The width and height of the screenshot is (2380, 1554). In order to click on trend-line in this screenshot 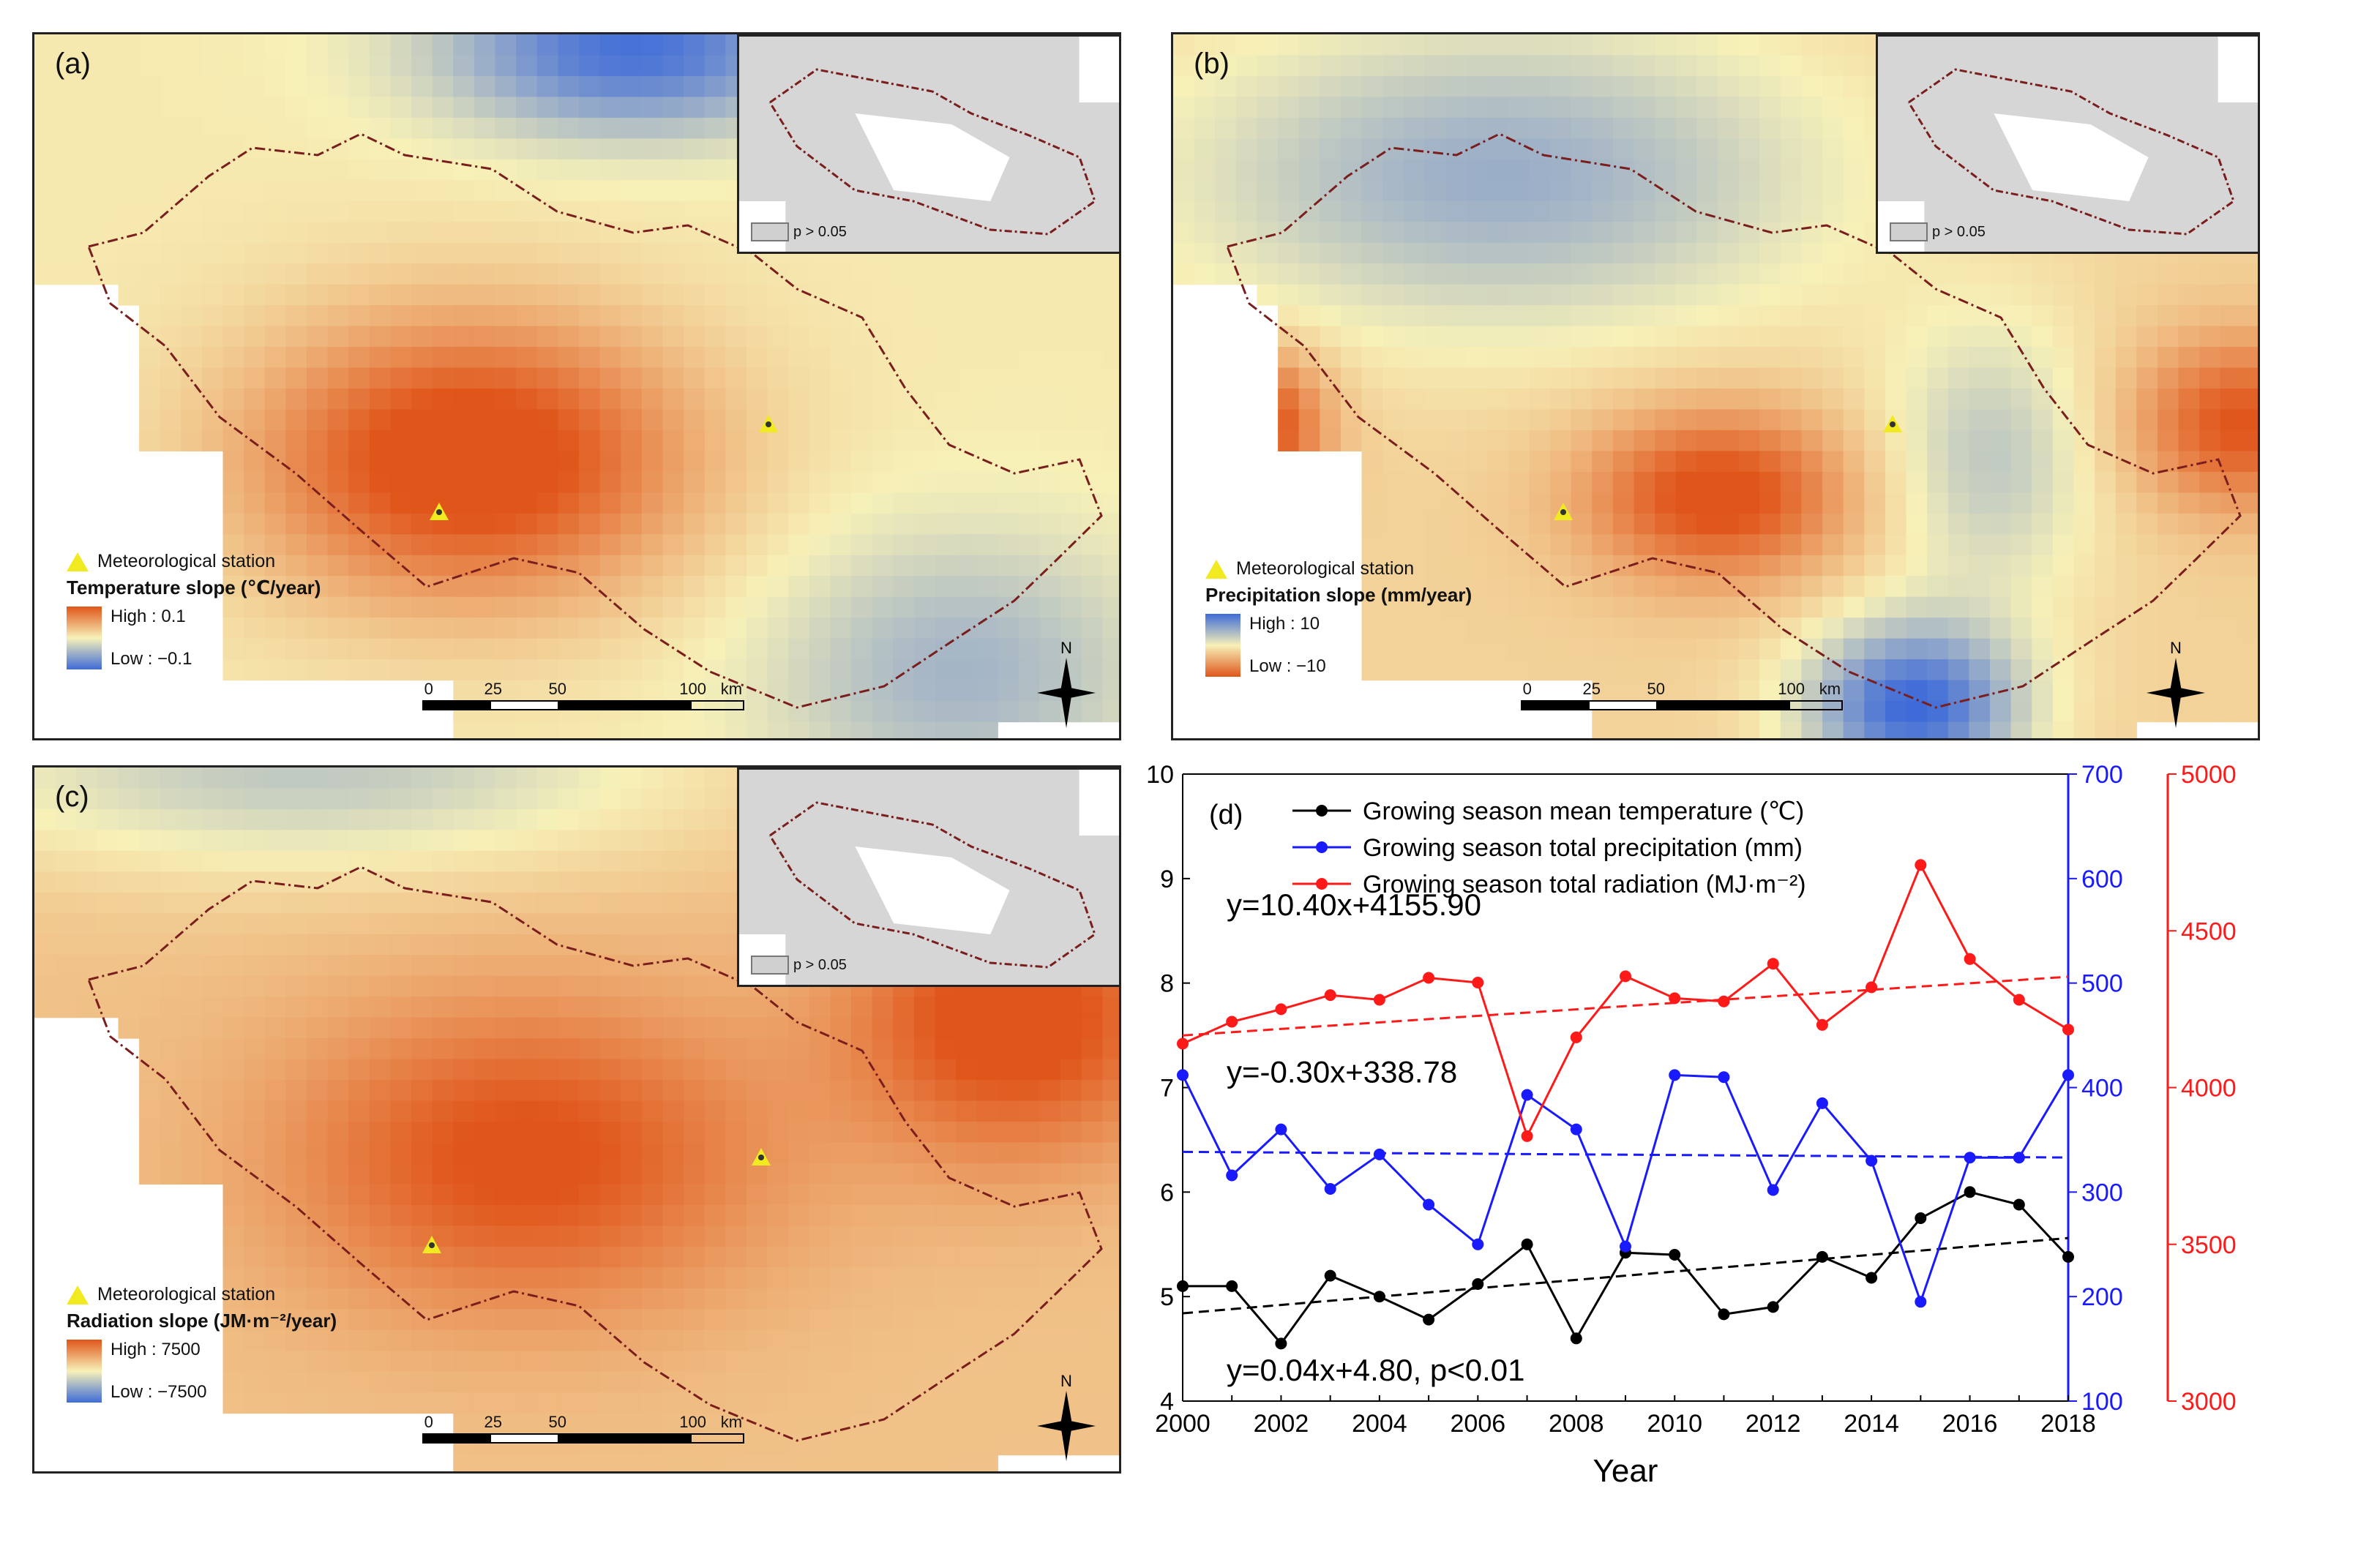, I will do `click(1625, 1275)`.